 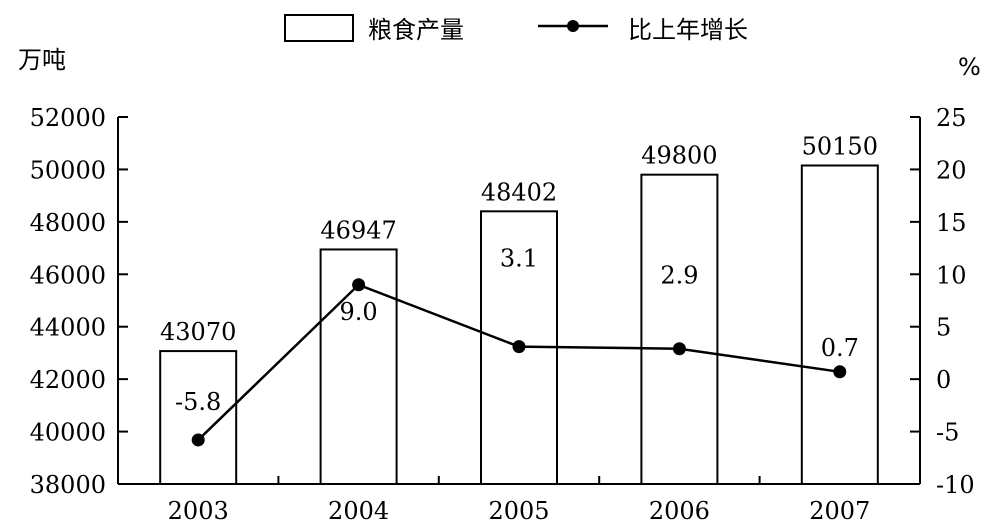 I want to click on growth-value-label: 2.9, so click(x=679, y=276).